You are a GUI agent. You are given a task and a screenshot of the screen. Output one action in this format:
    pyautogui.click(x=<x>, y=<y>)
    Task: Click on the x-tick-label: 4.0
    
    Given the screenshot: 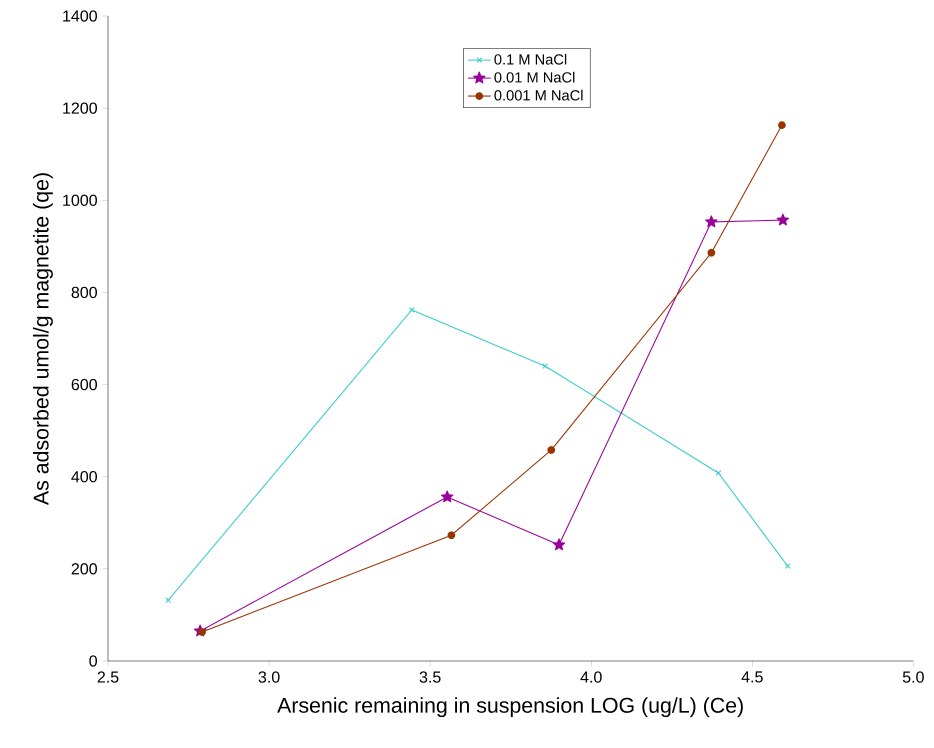 What is the action you would take?
    pyautogui.click(x=591, y=677)
    